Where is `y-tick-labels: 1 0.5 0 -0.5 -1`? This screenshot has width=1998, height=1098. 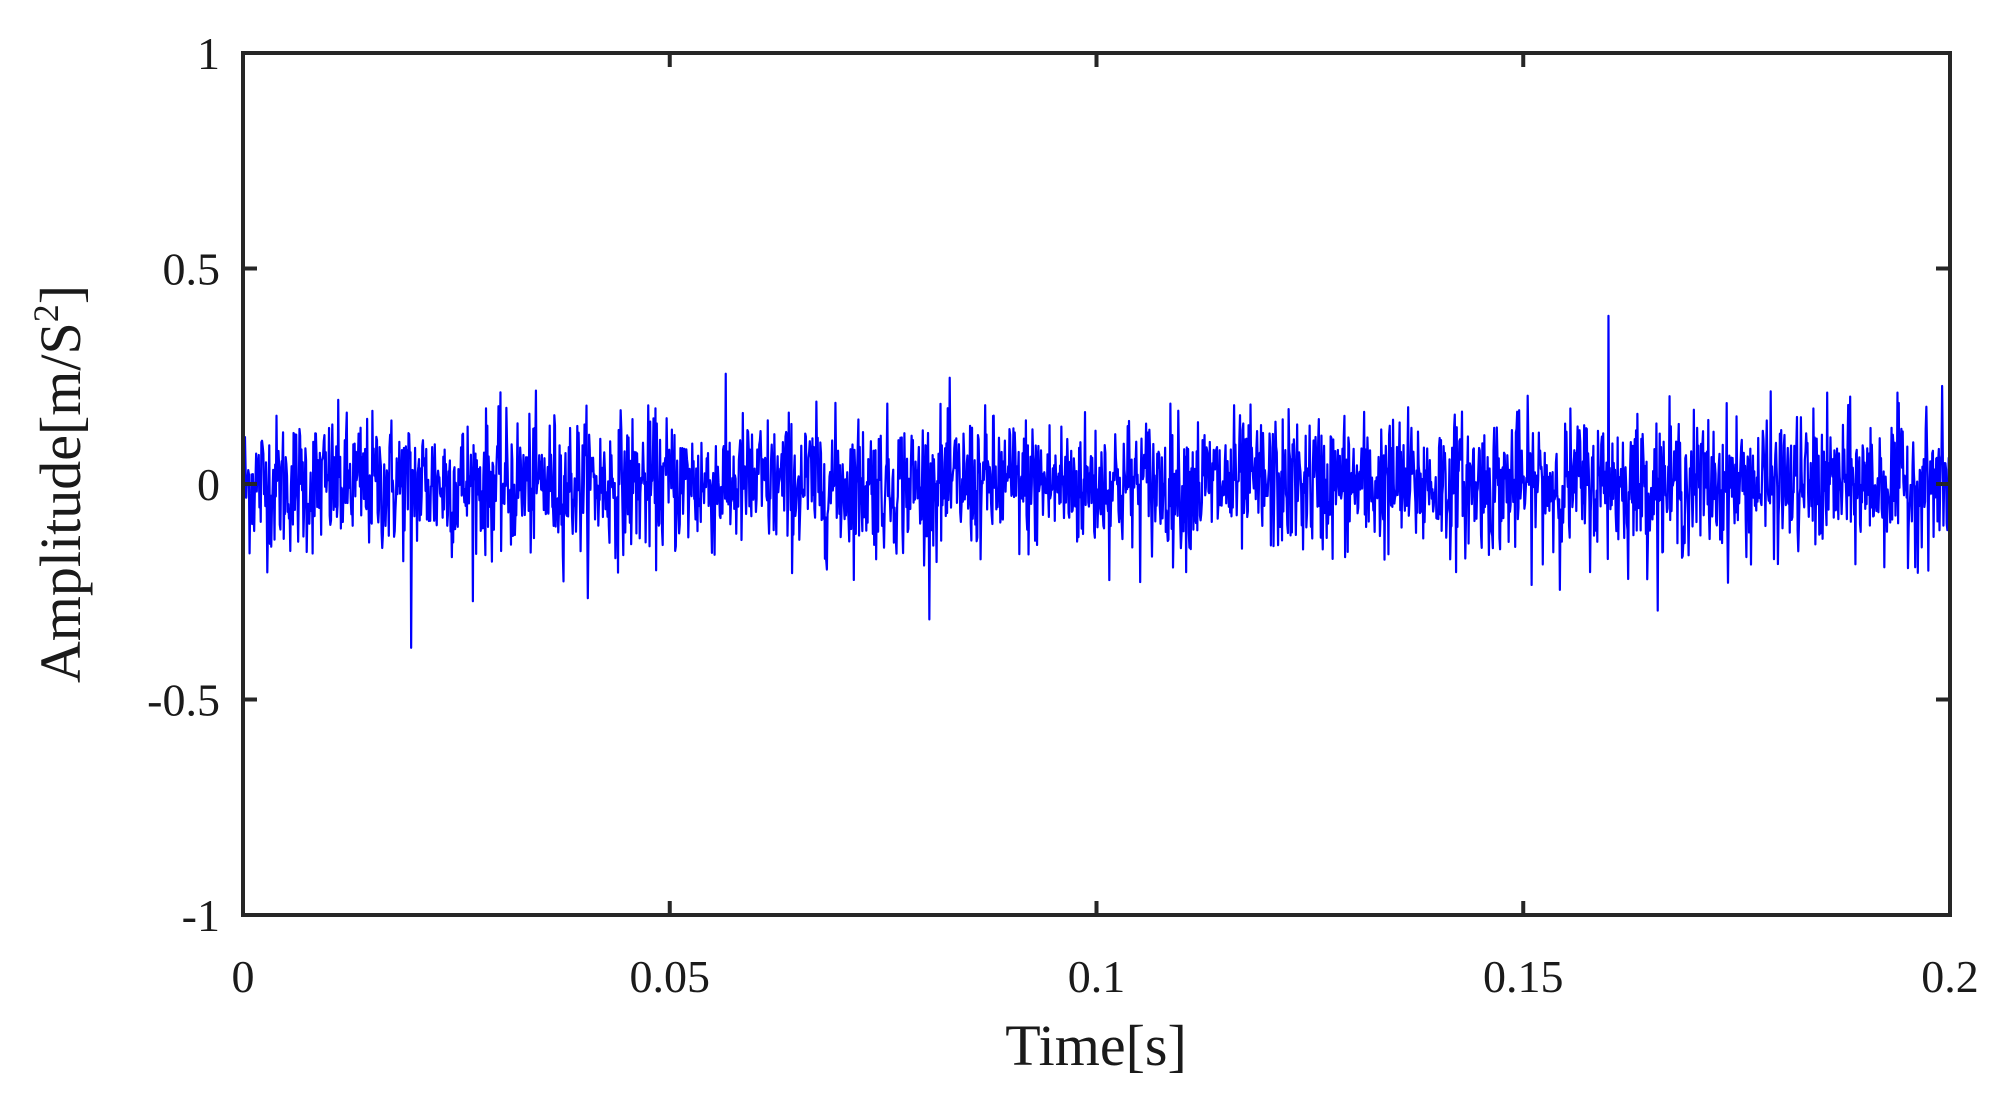
y-tick-labels: 1 0.5 0 -0.5 -1 is located at coordinates (183, 484).